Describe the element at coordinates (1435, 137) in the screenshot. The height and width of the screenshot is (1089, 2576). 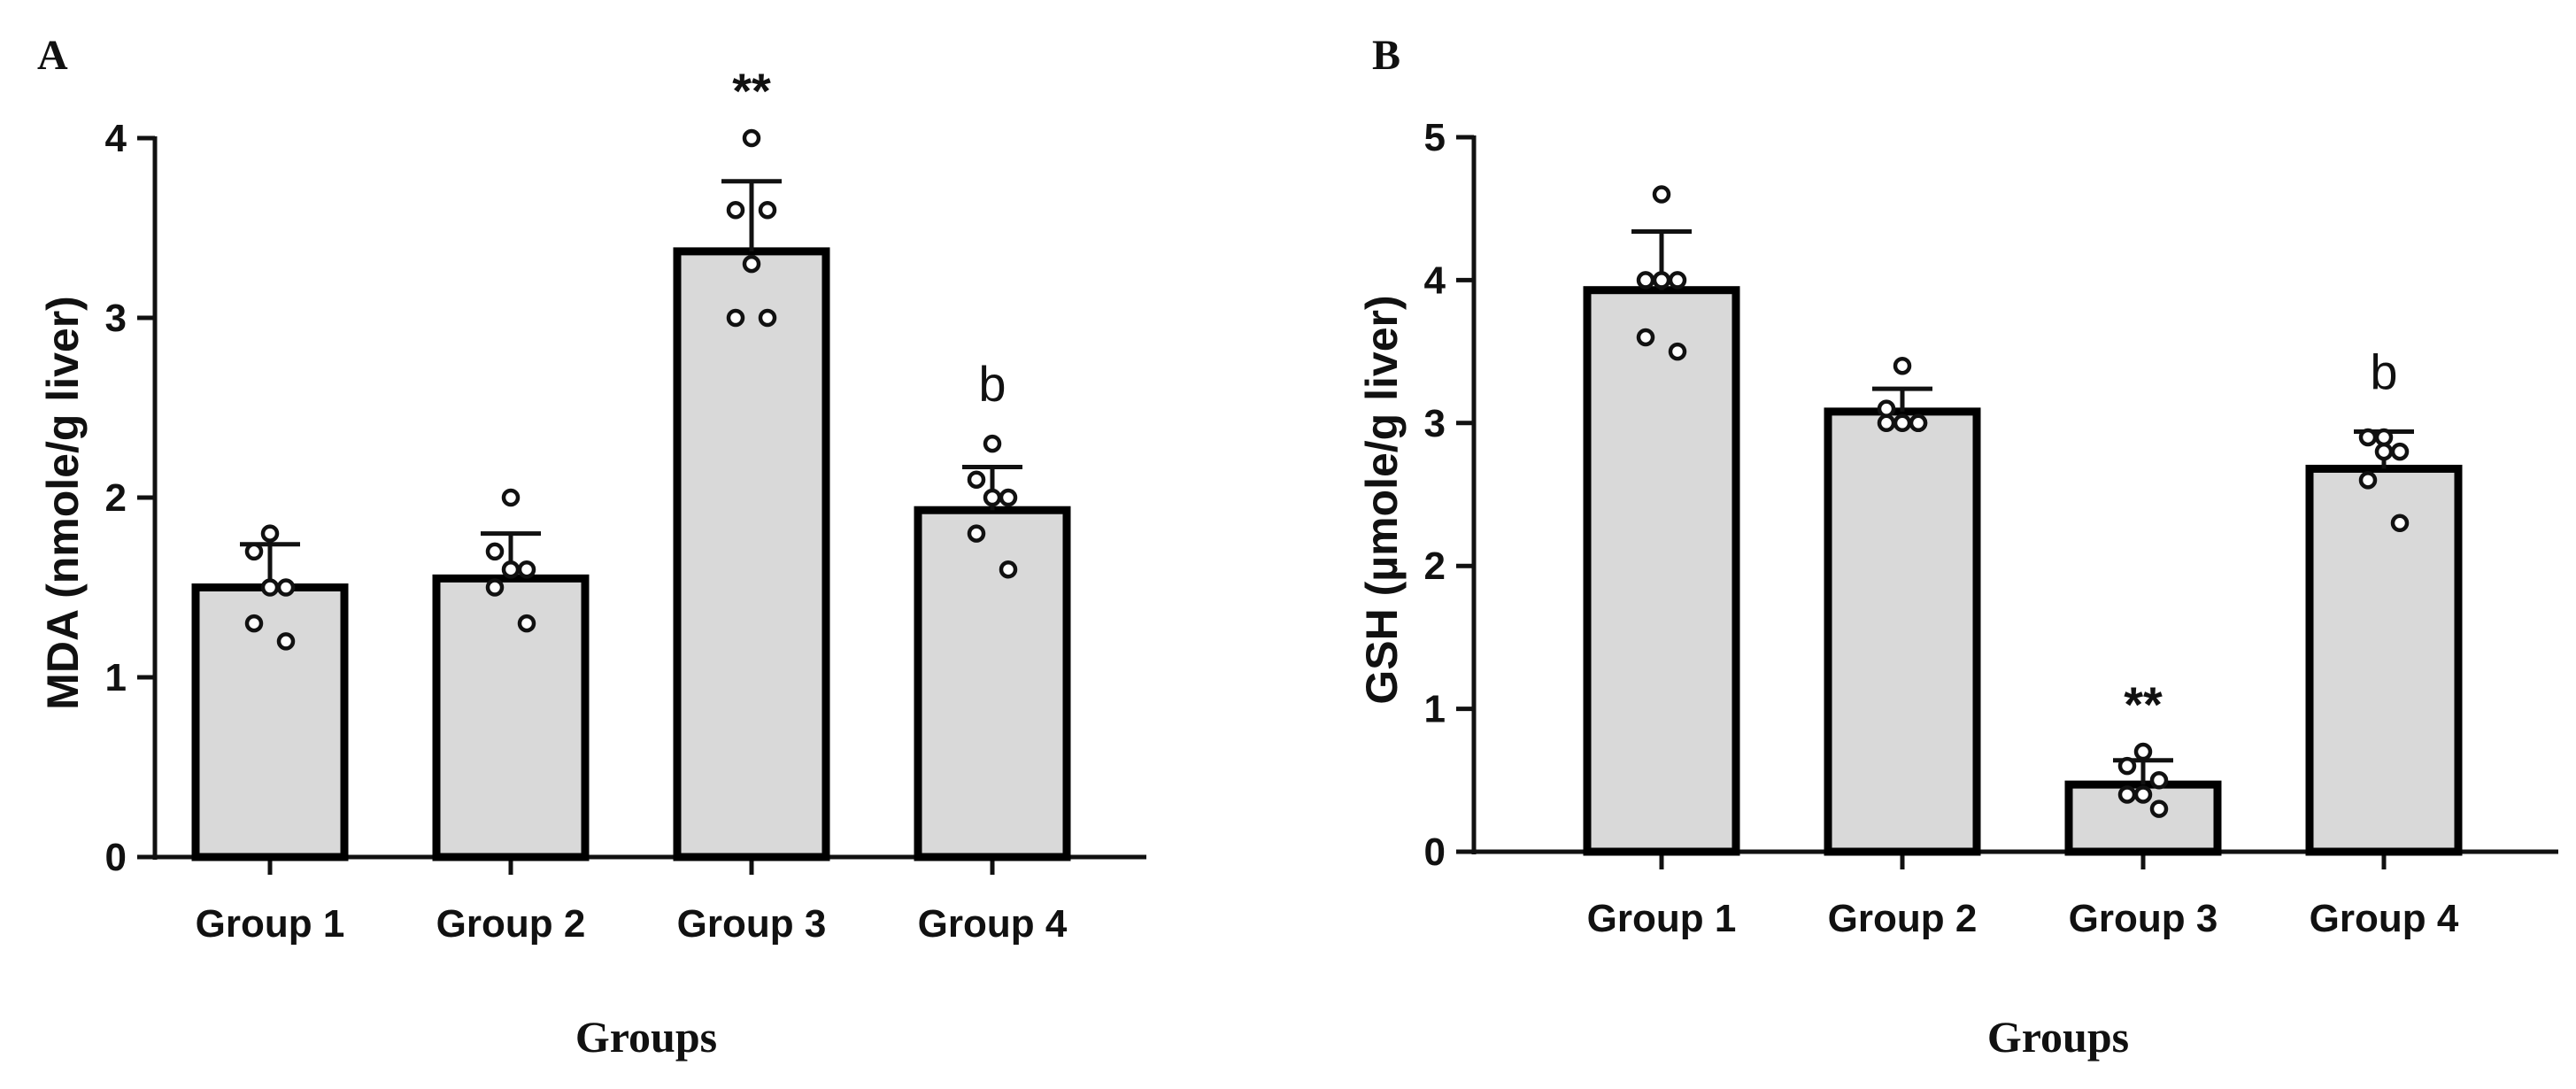
I see `y-tick-label: 5` at that location.